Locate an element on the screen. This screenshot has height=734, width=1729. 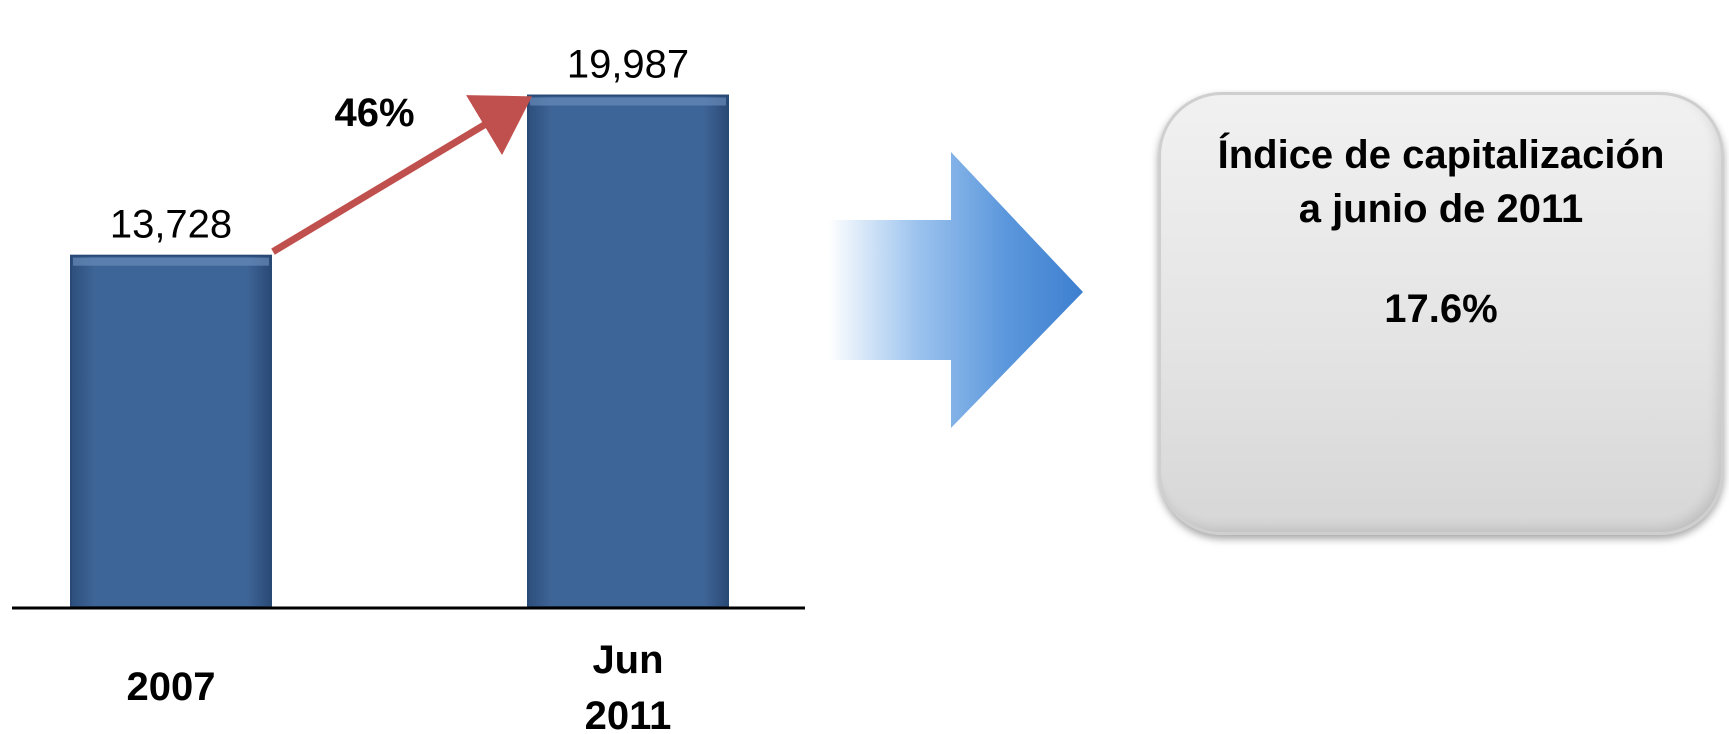
growth-arrow is located at coordinates (402, 175).